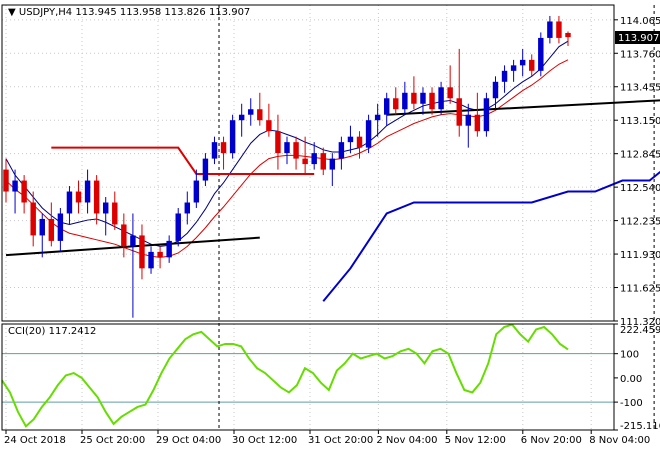  I want to click on time-tick-label: 29 Oct 04:00, so click(188, 440).